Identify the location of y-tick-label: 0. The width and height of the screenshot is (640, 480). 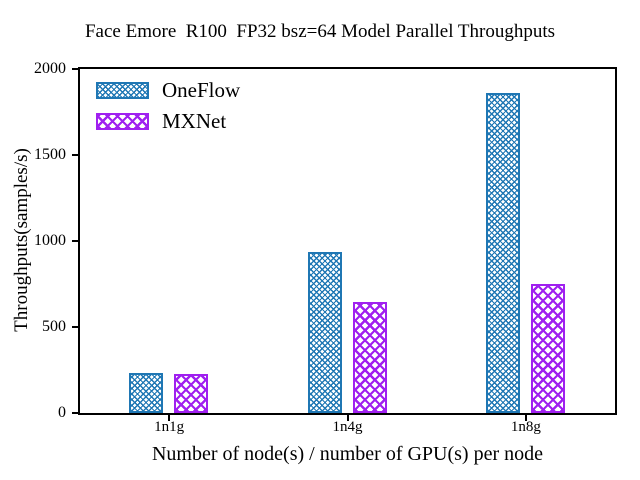
(62, 412).